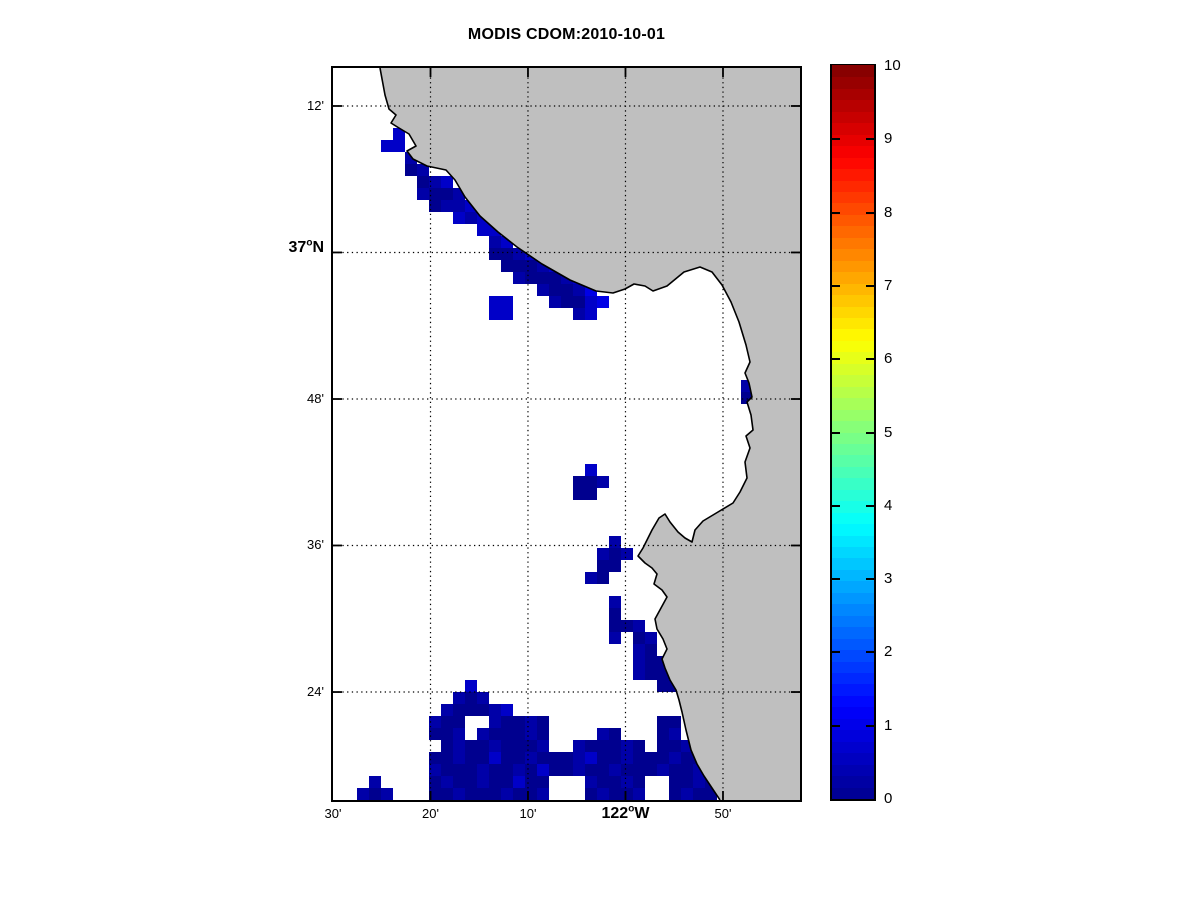  I want to click on colorbar-tick-label: 4, so click(888, 505).